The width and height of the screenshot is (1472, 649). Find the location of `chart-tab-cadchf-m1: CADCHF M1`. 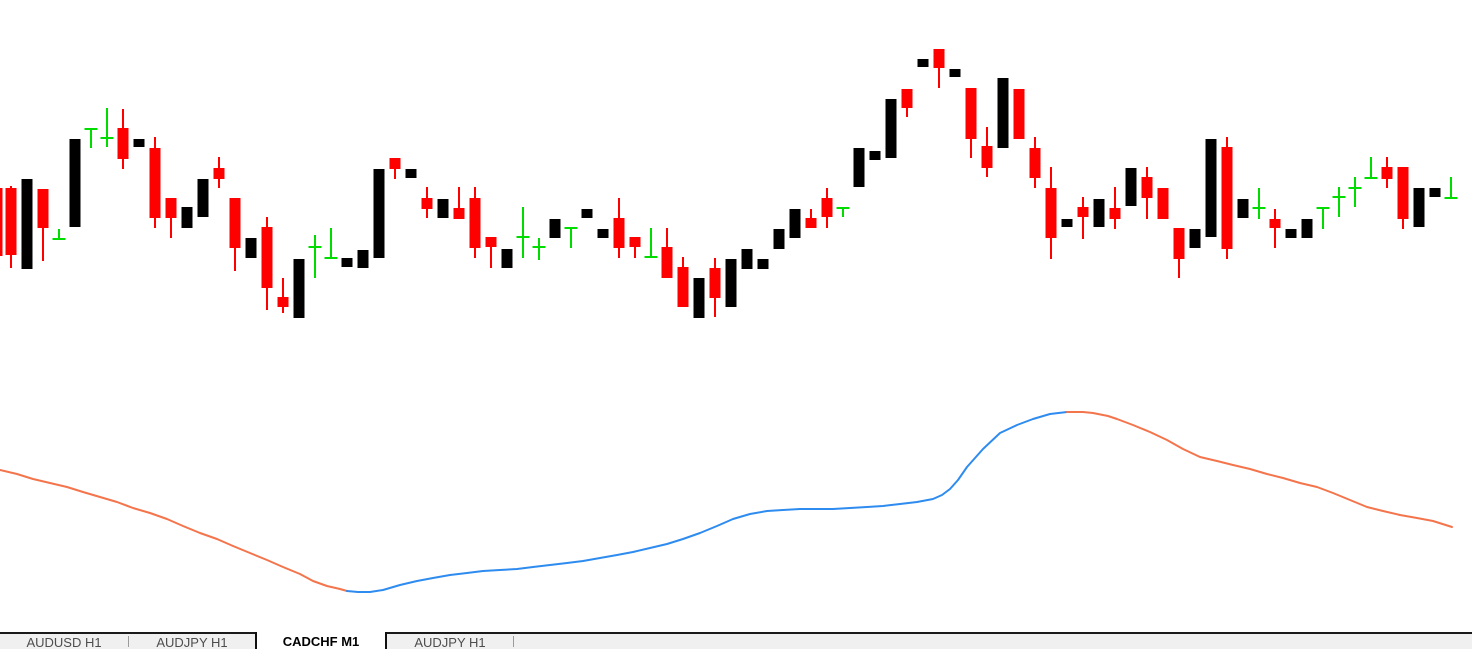

chart-tab-cadchf-m1: CADCHF M1 is located at coordinates (321, 640).